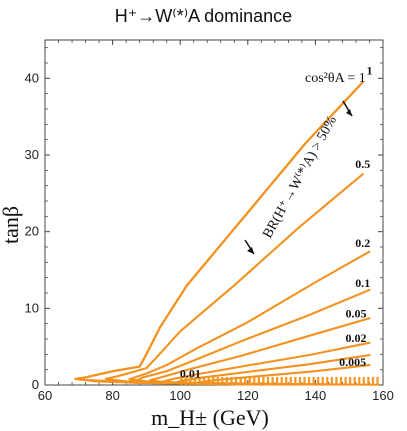 The image size is (407, 431). Describe the element at coordinates (35, 384) in the screenshot. I see `y-tick-label-0: 0` at that location.